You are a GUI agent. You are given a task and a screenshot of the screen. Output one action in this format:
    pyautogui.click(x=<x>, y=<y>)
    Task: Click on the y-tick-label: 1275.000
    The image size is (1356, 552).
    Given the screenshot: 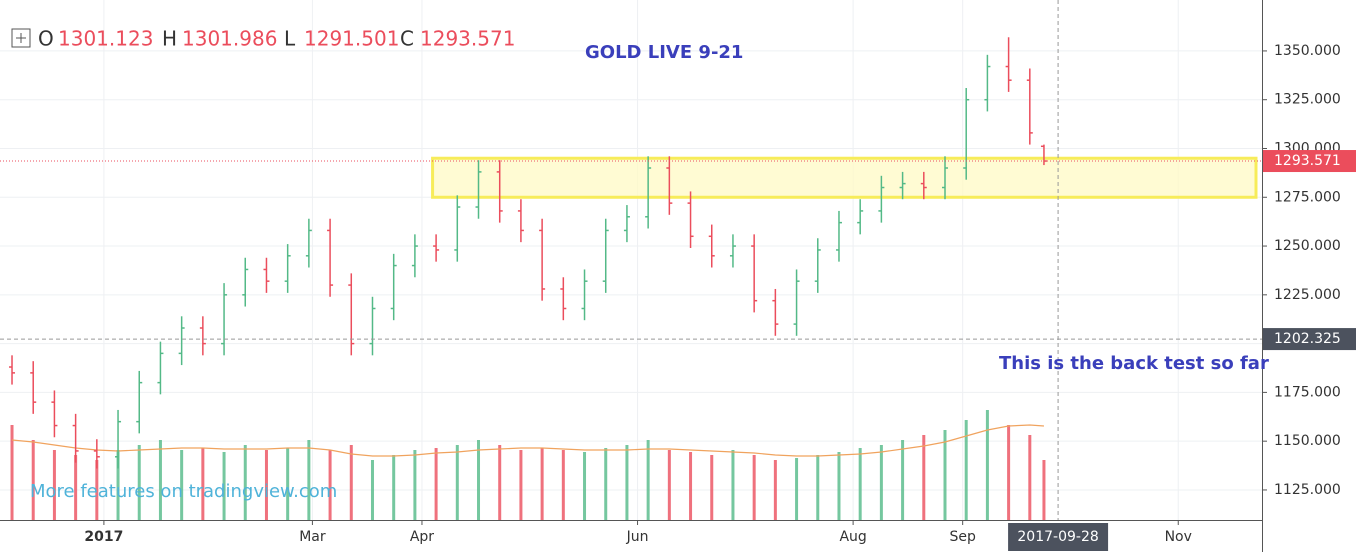 What is the action you would take?
    pyautogui.click(x=1307, y=197)
    